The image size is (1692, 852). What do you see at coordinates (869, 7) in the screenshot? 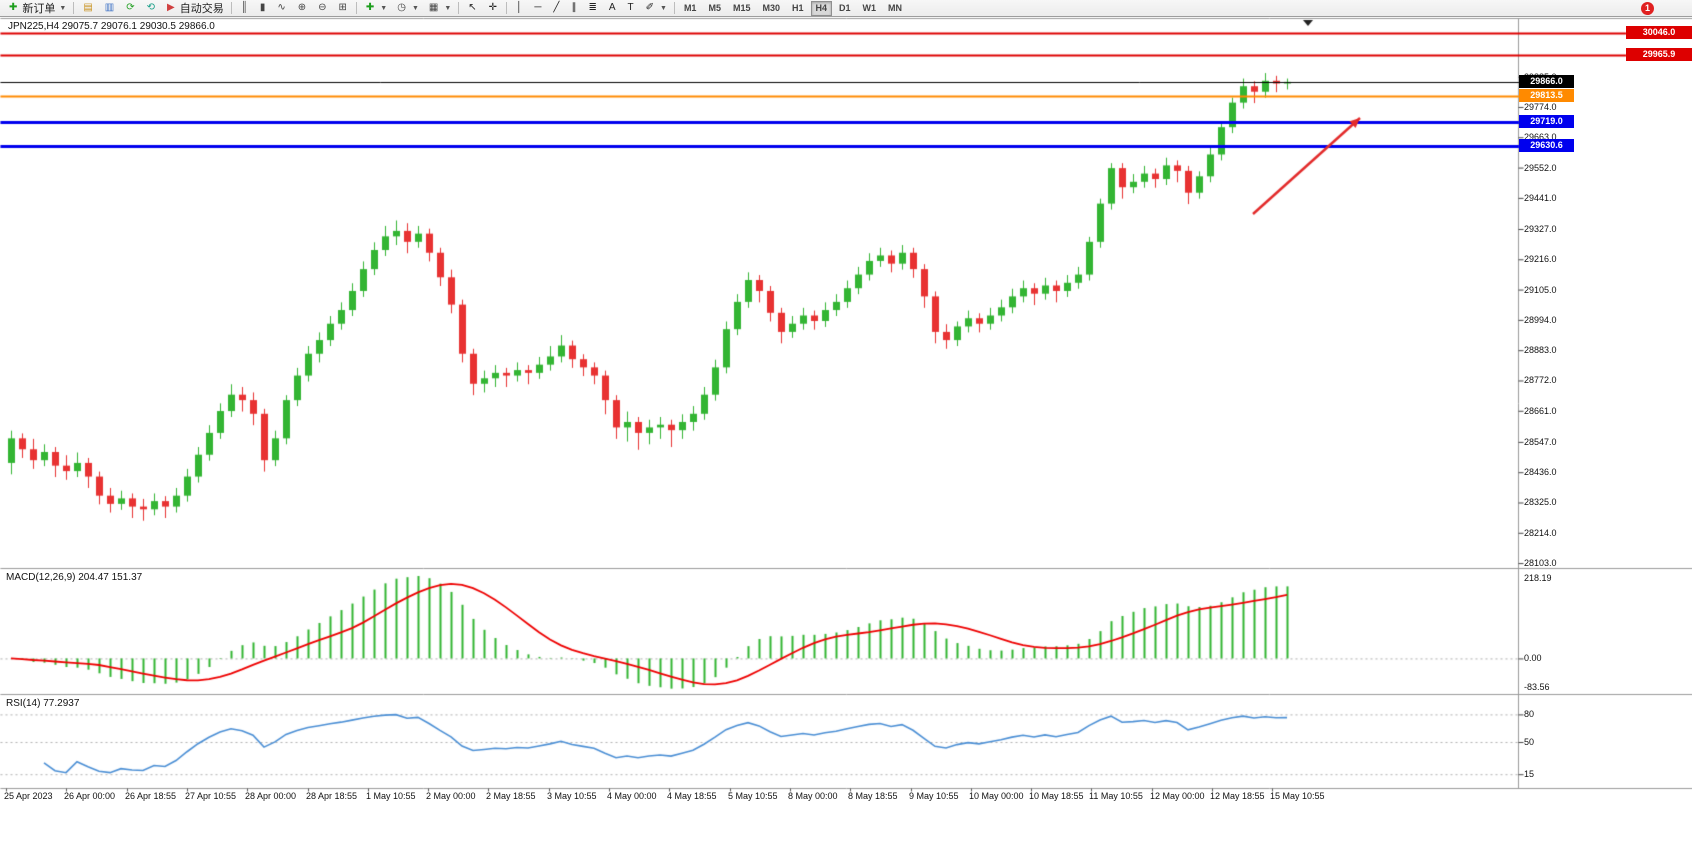
I see `timeframe-button-w1: W1` at bounding box center [869, 7].